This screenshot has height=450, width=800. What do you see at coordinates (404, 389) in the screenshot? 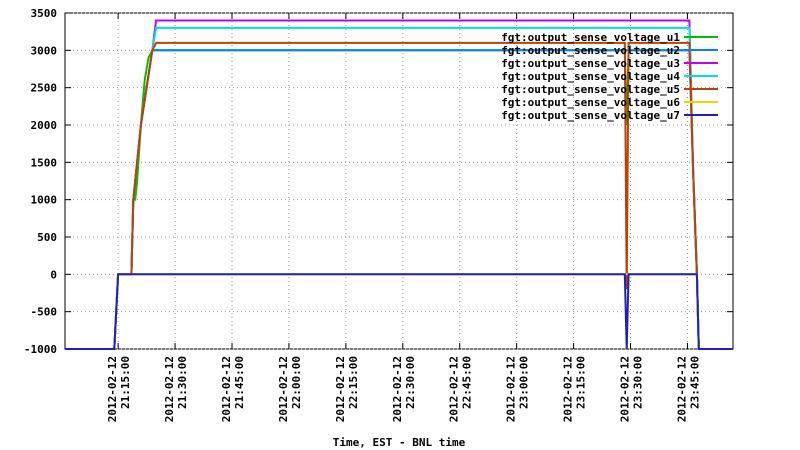
I see `x-tick-label: 2012-02-1222:30:00` at bounding box center [404, 389].